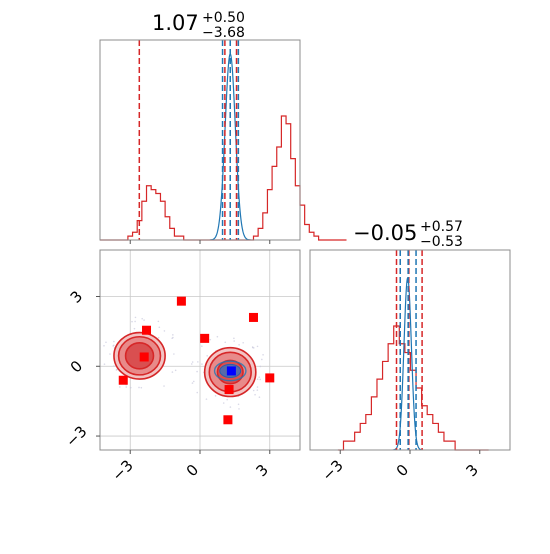 Image resolution: width=550 pixels, height=554 pixels. I want to click on hist2-quantile-lines, so click(409, 350).